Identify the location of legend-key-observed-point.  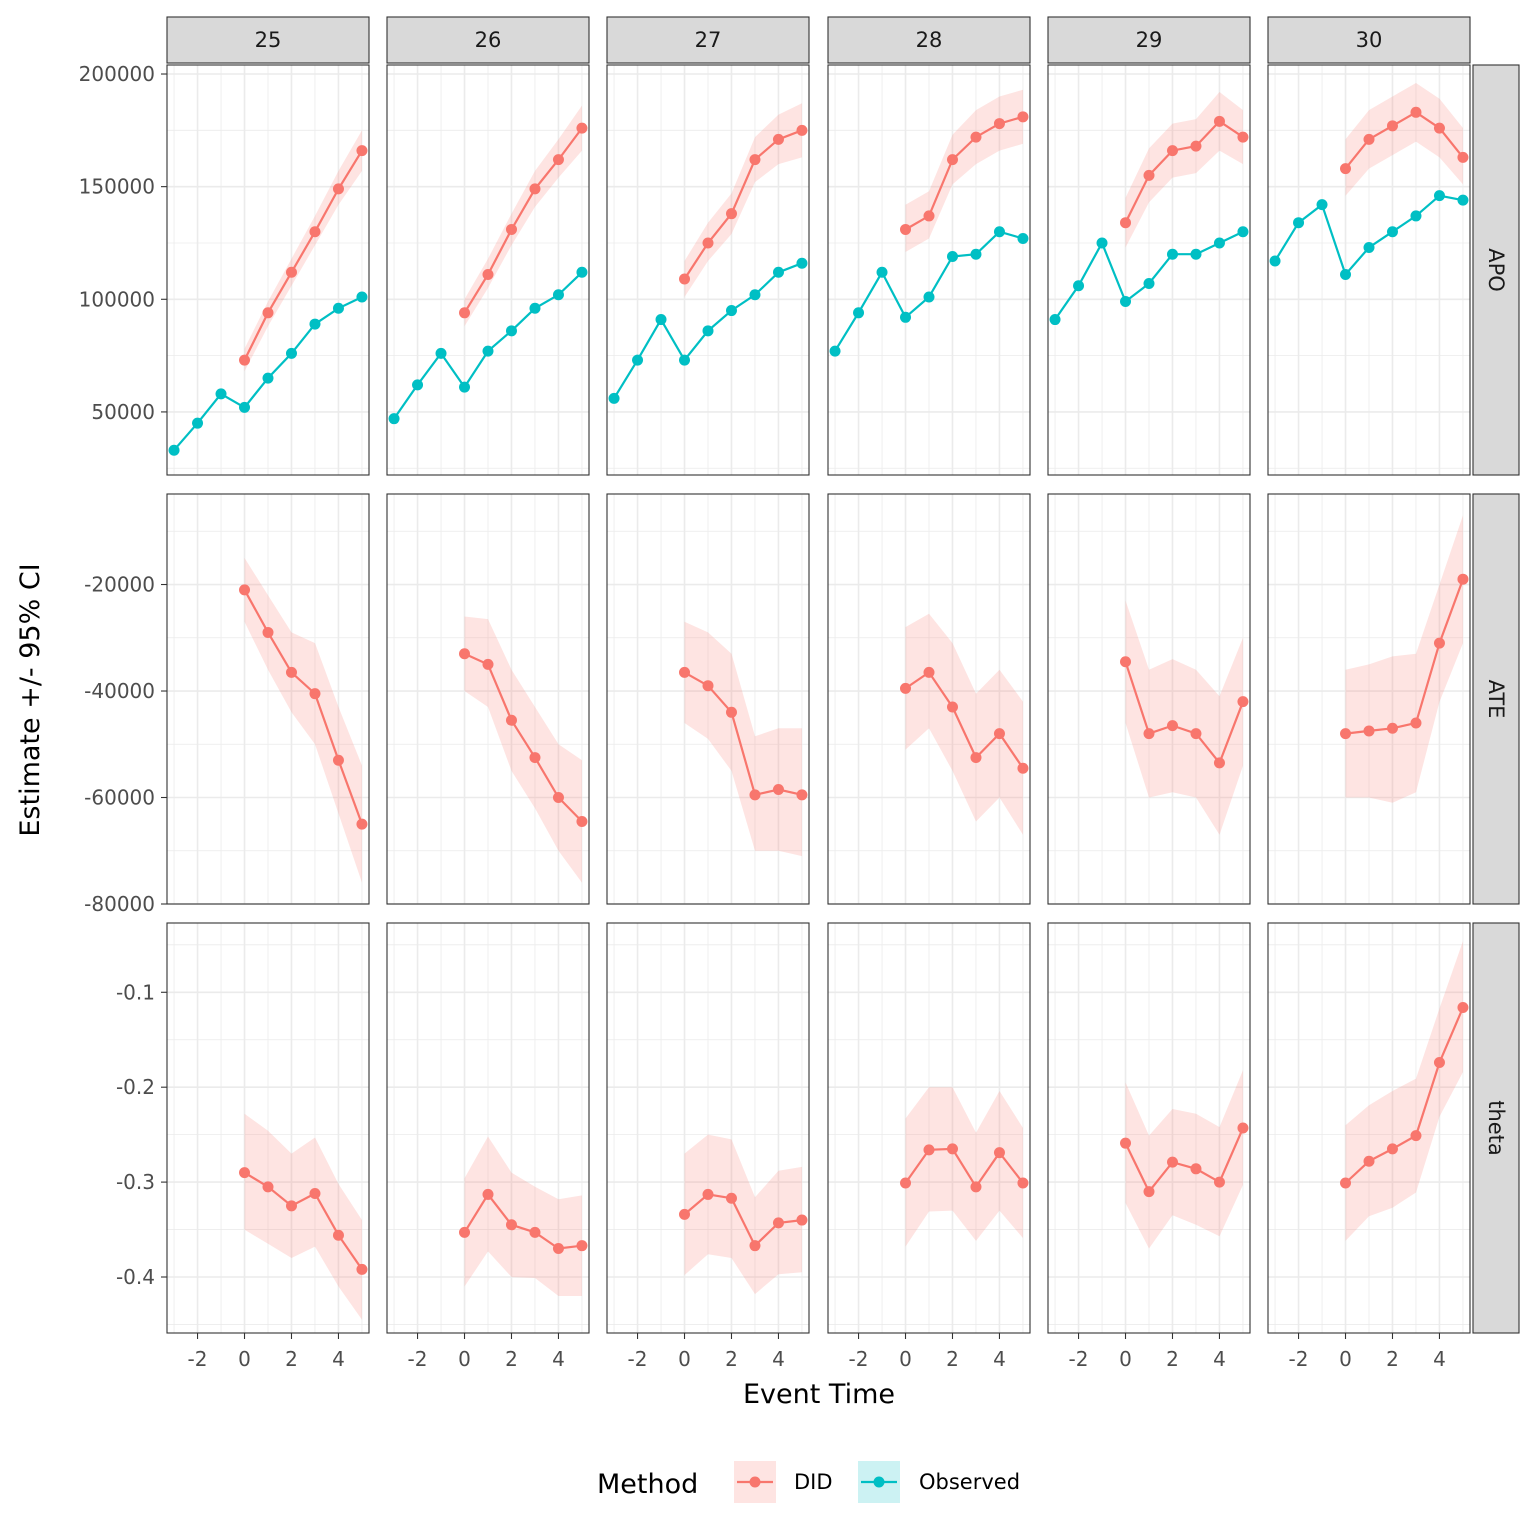
(879, 1482).